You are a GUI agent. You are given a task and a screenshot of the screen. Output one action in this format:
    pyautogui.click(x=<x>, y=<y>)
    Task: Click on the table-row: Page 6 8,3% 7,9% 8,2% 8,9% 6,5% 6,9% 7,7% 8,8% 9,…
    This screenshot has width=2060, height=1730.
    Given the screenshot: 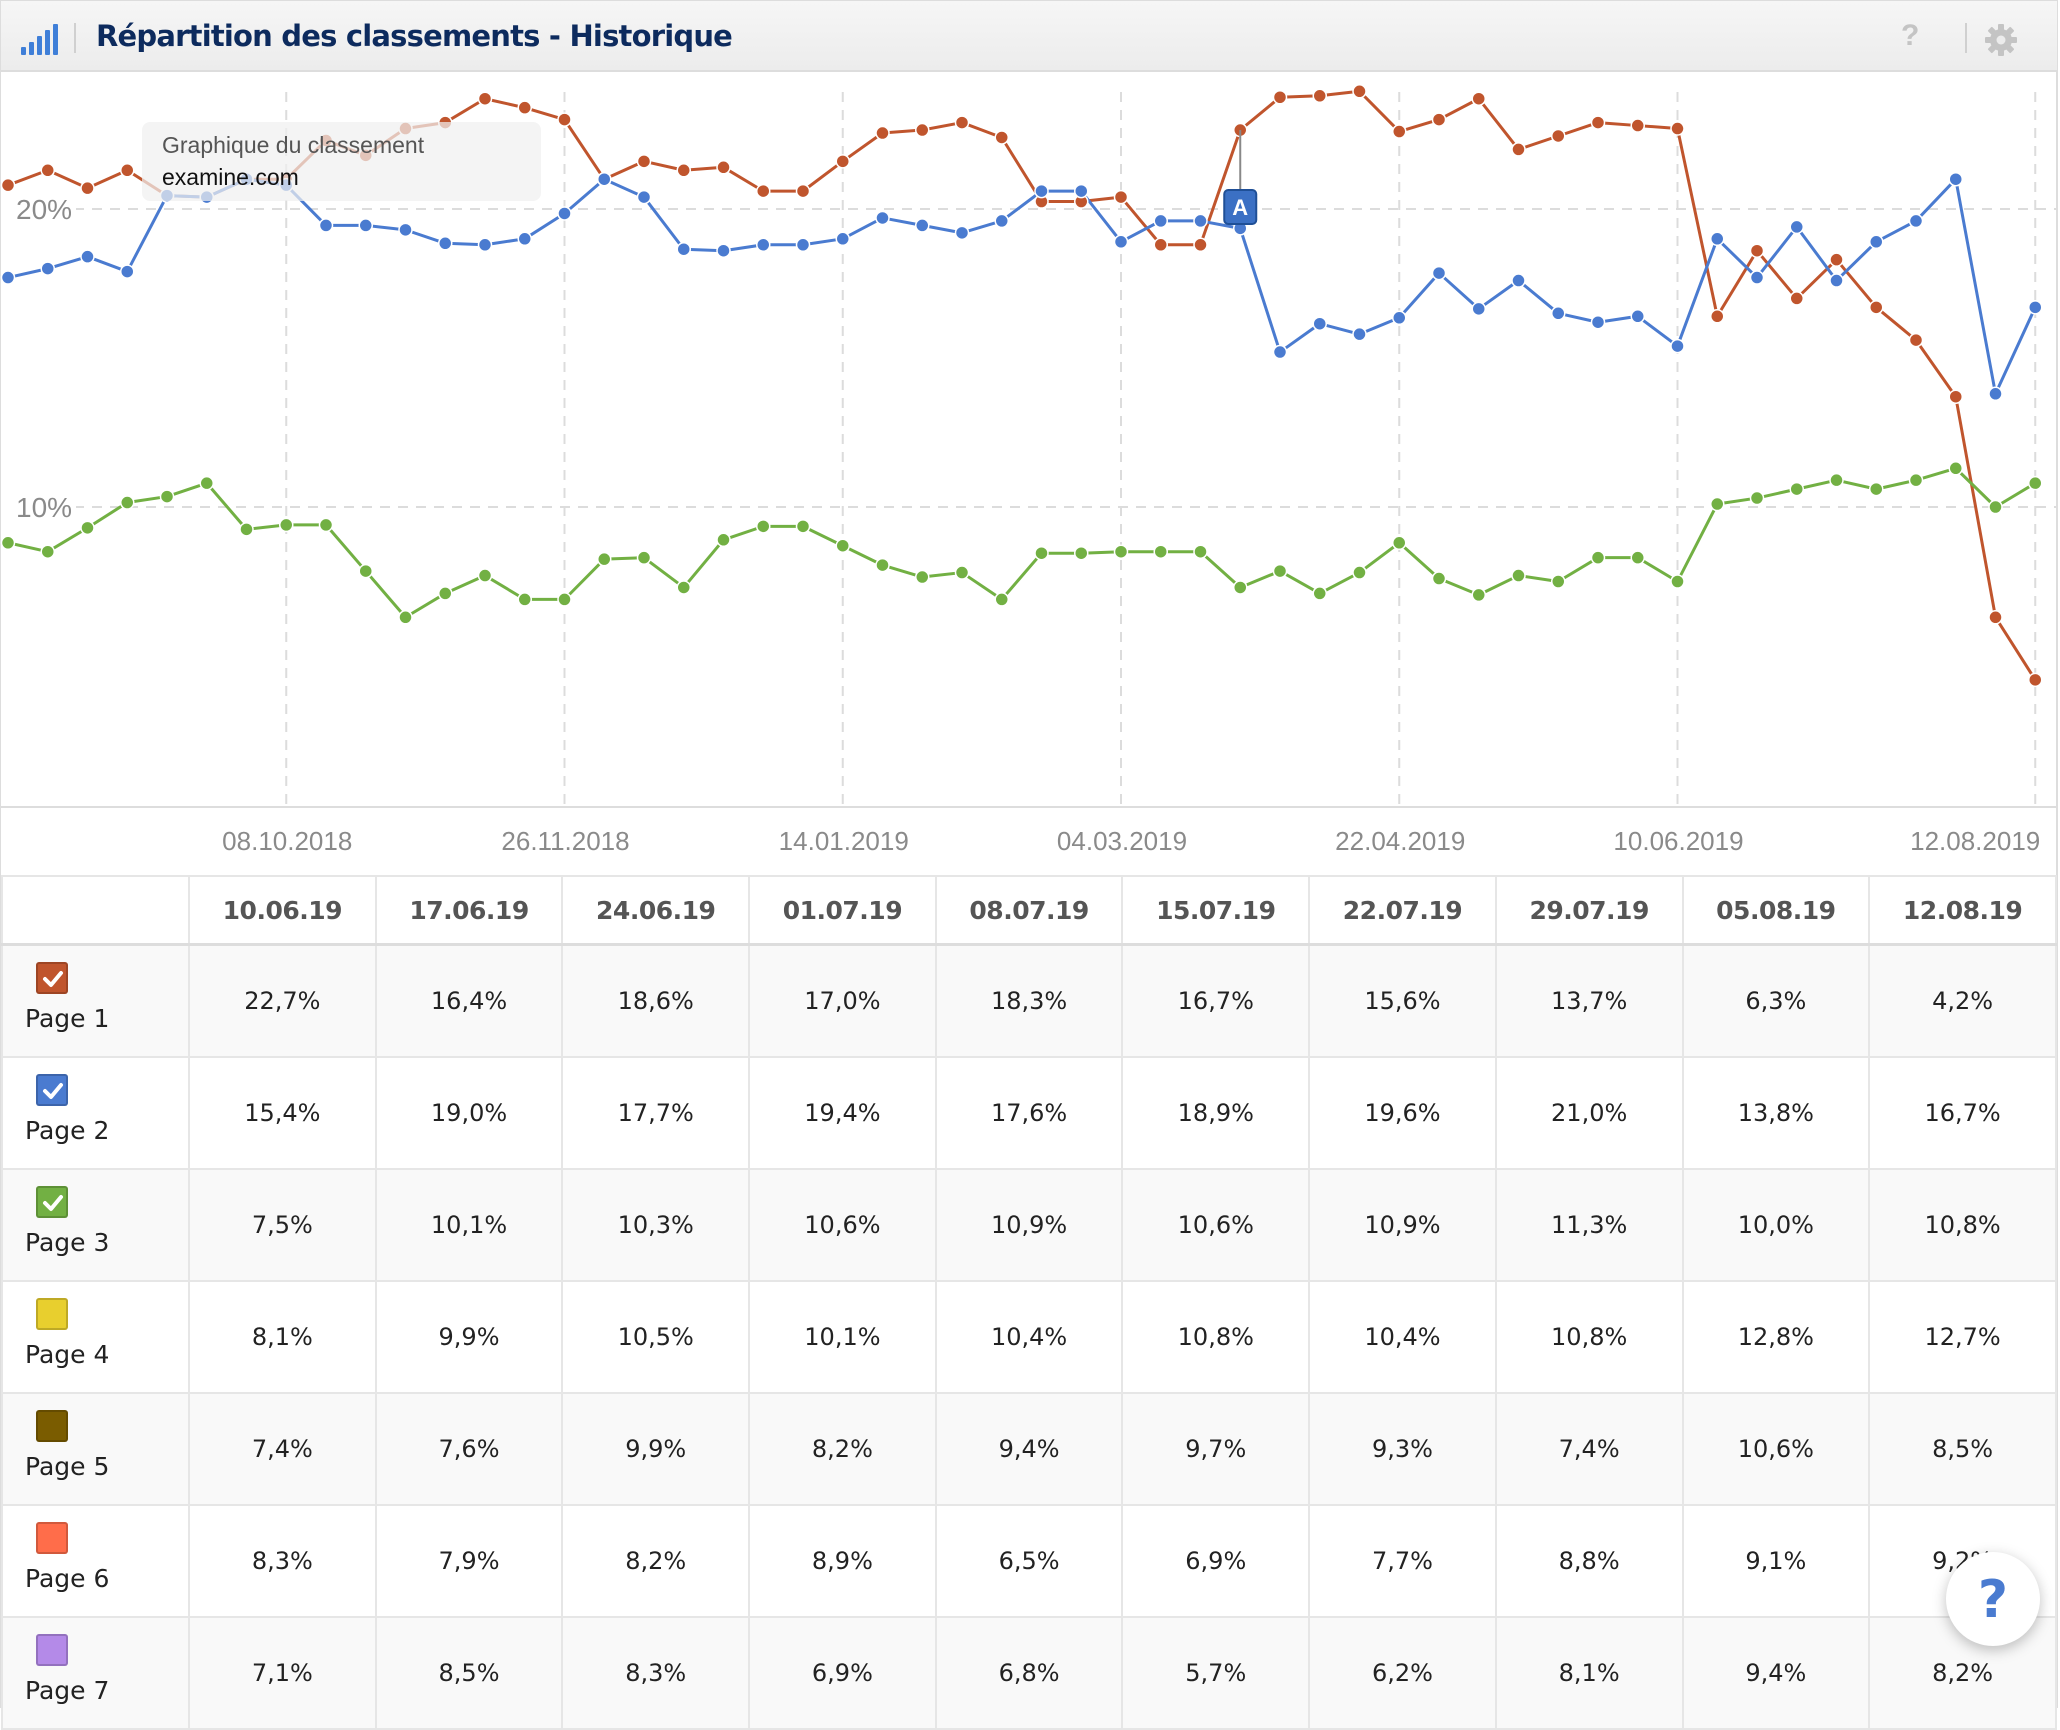 What is the action you would take?
    pyautogui.click(x=1029, y=1561)
    